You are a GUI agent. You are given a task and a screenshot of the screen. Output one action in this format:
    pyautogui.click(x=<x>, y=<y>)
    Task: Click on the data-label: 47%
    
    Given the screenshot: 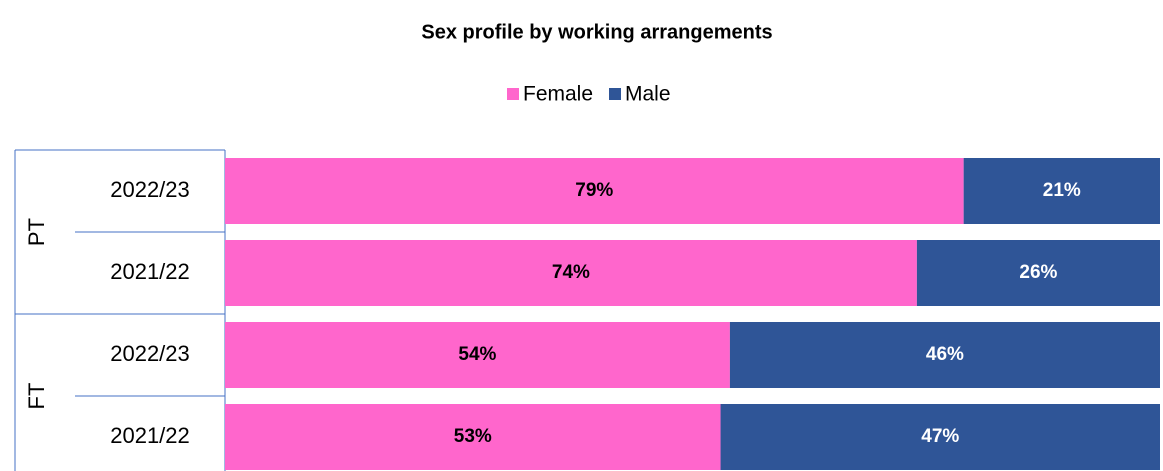 What is the action you would take?
    pyautogui.click(x=940, y=436)
    